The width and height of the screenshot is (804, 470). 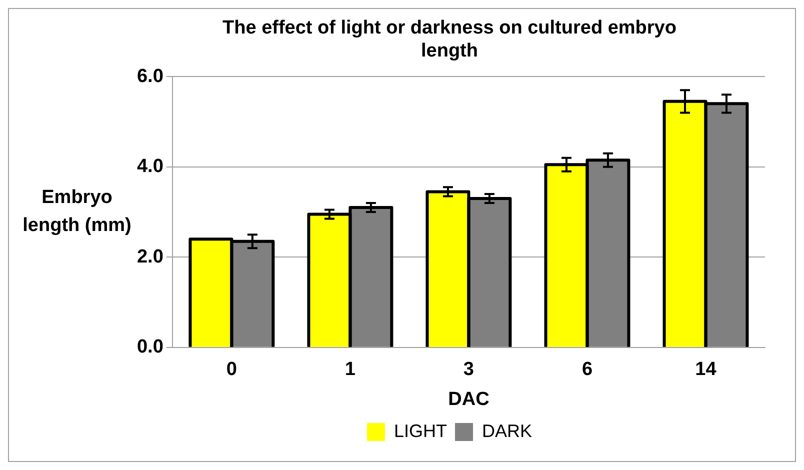 What do you see at coordinates (77, 211) in the screenshot?
I see `y-axis-title: Embryo length (mm)` at bounding box center [77, 211].